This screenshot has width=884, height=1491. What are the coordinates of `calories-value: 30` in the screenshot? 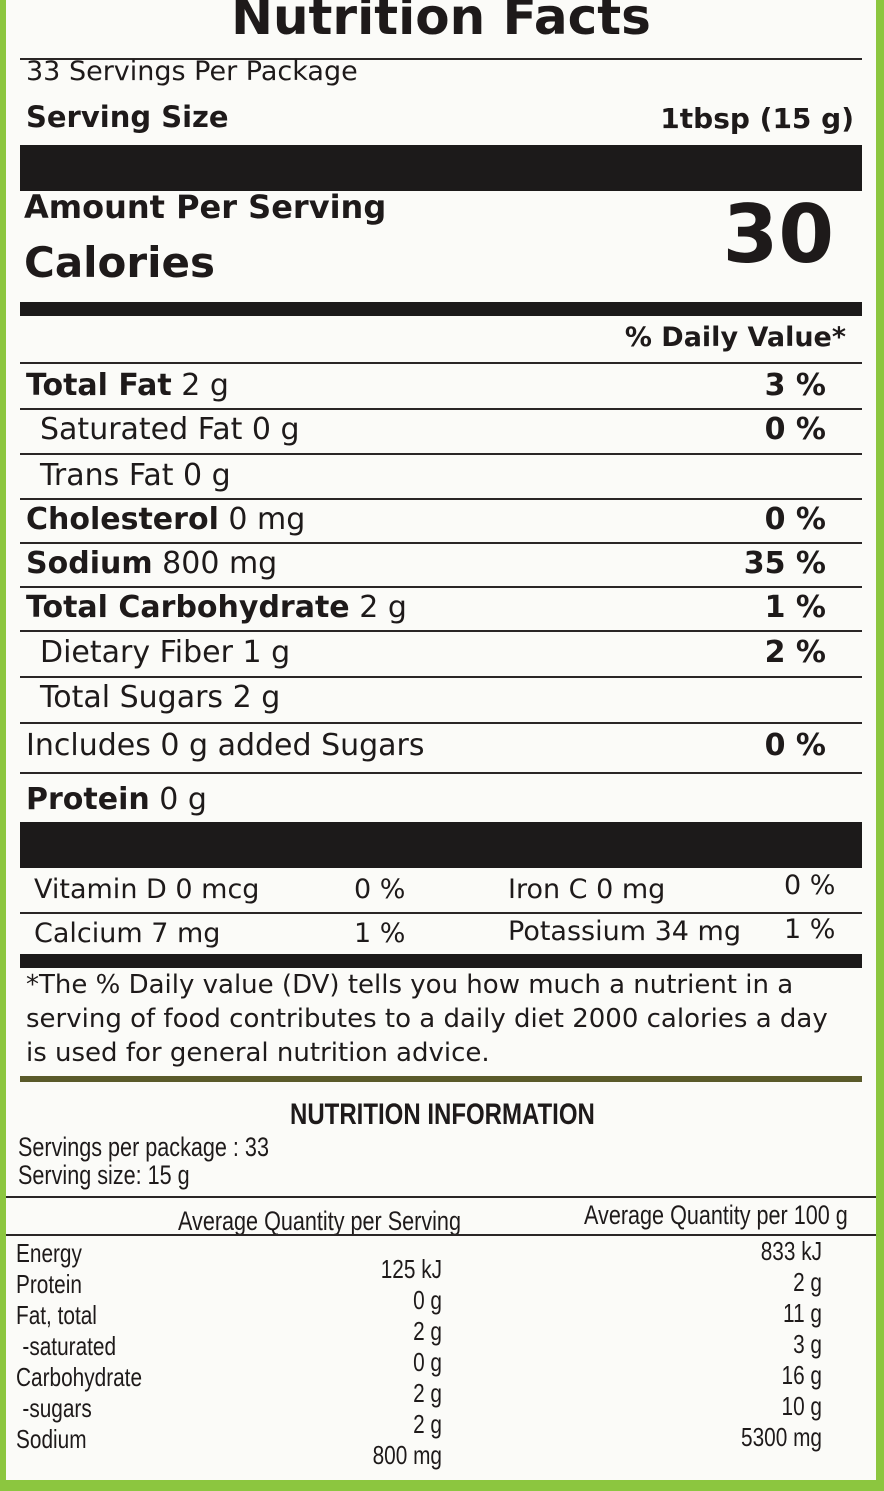 It's located at (778, 234).